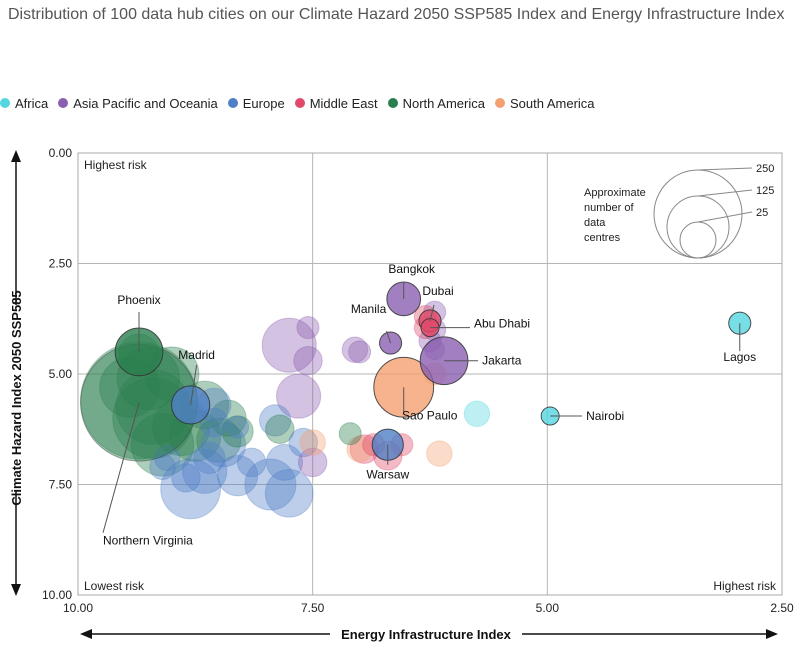 This screenshot has width=800, height=650. I want to click on legend-item-africa: Africa, so click(24, 103).